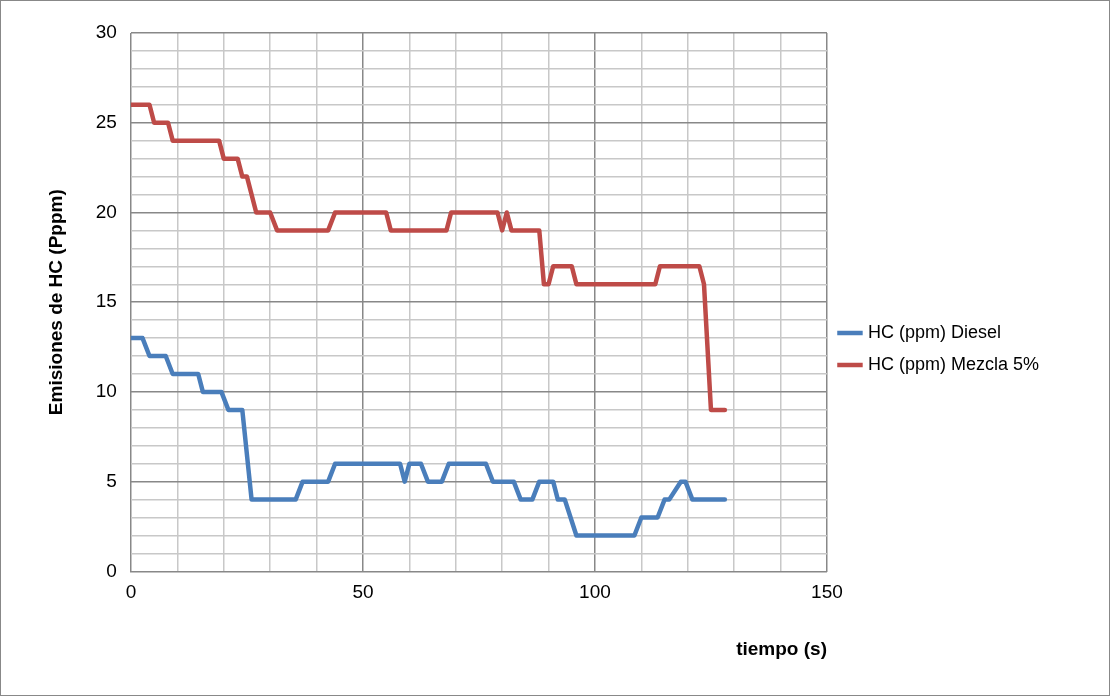 This screenshot has width=1110, height=696. I want to click on x-tick-label: 100, so click(595, 592).